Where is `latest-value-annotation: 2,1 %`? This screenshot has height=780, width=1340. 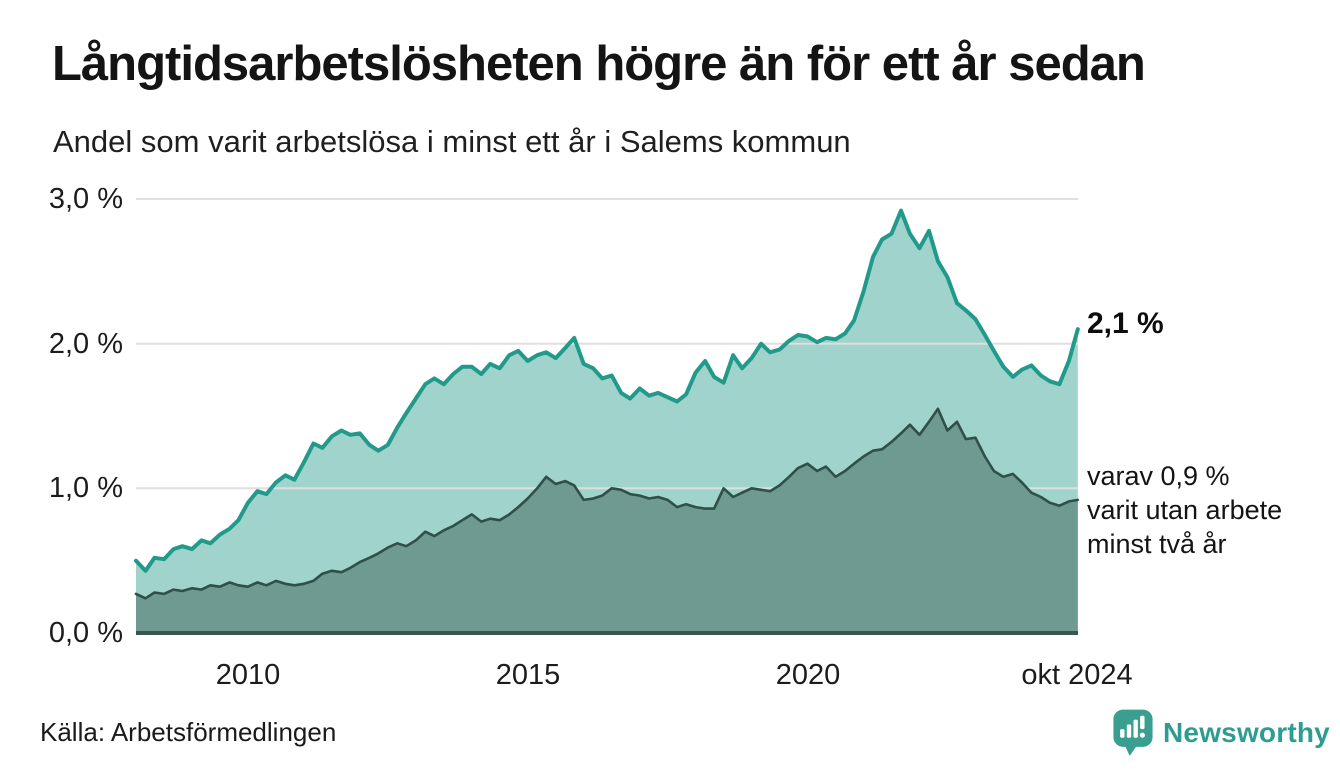 latest-value-annotation: 2,1 % is located at coordinates (1125, 323).